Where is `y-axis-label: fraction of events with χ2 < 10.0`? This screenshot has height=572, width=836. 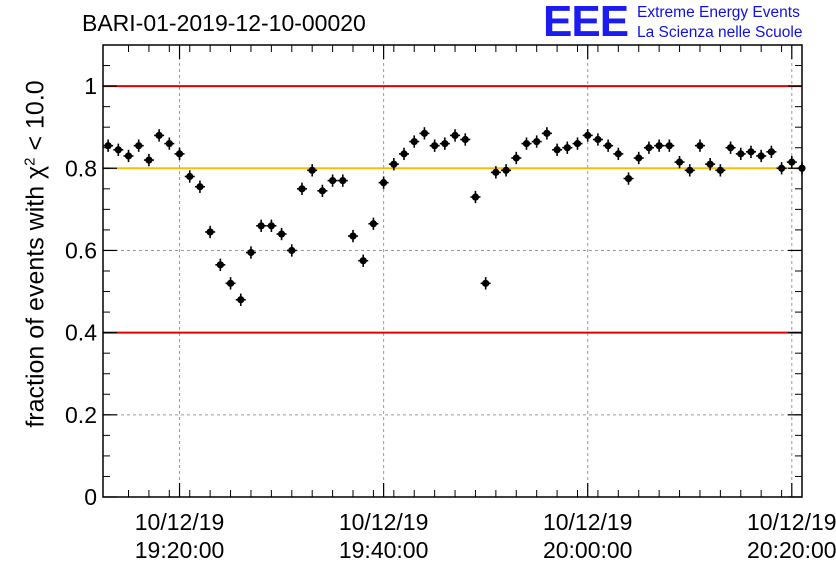
y-axis-label: fraction of events with χ2 < 10.0 is located at coordinates (35, 253).